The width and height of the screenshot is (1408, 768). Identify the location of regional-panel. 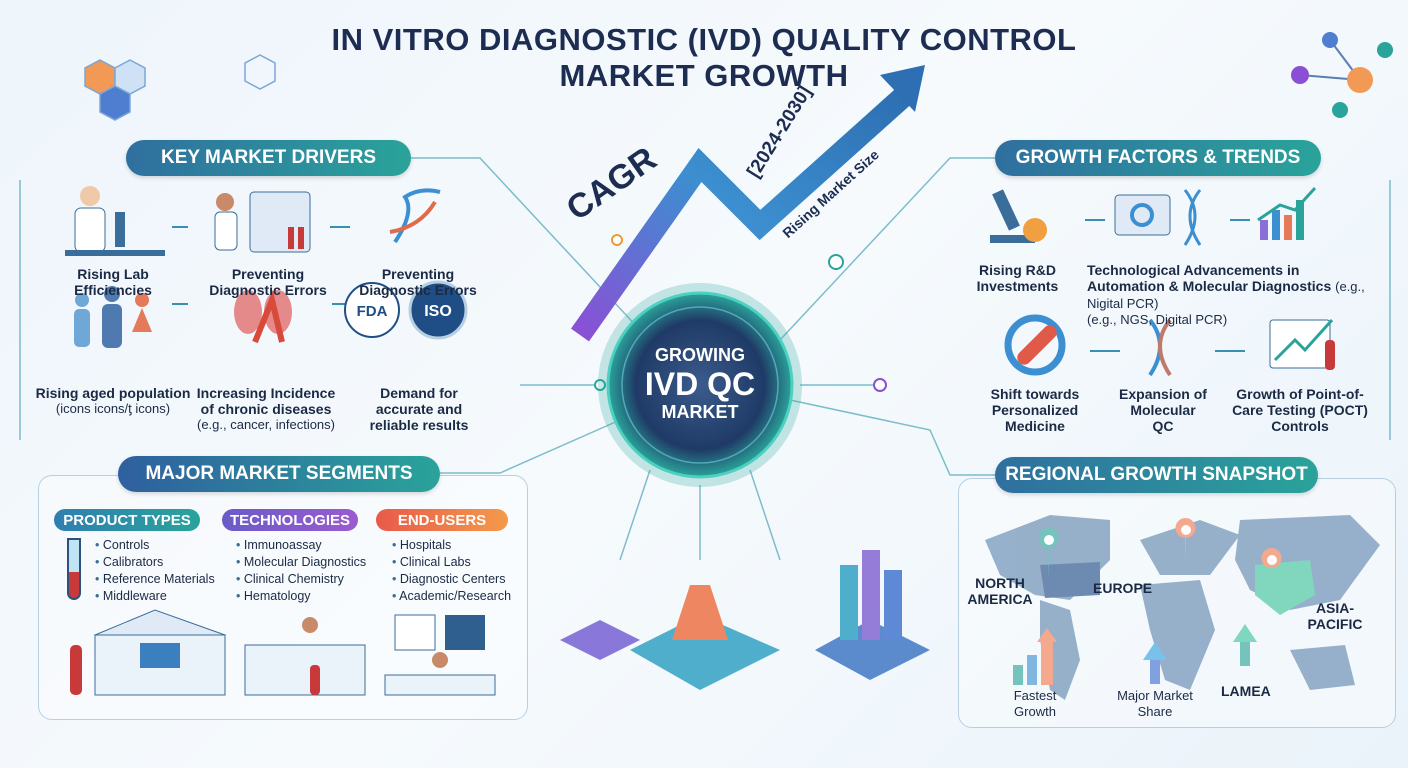
(1177, 603).